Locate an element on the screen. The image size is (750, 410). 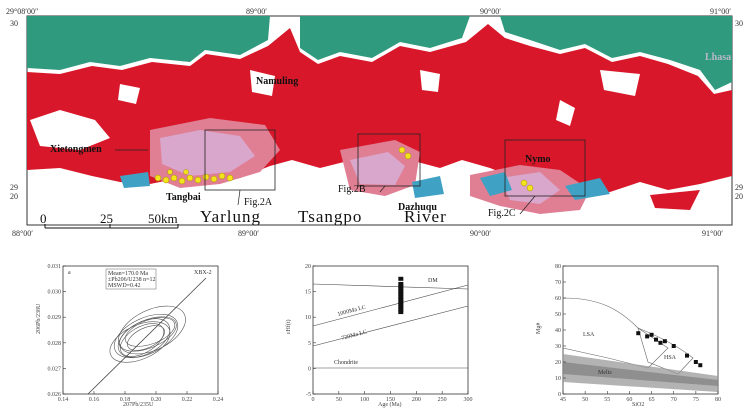
fig-2c-label: Fig.2C is located at coordinates (502, 213).